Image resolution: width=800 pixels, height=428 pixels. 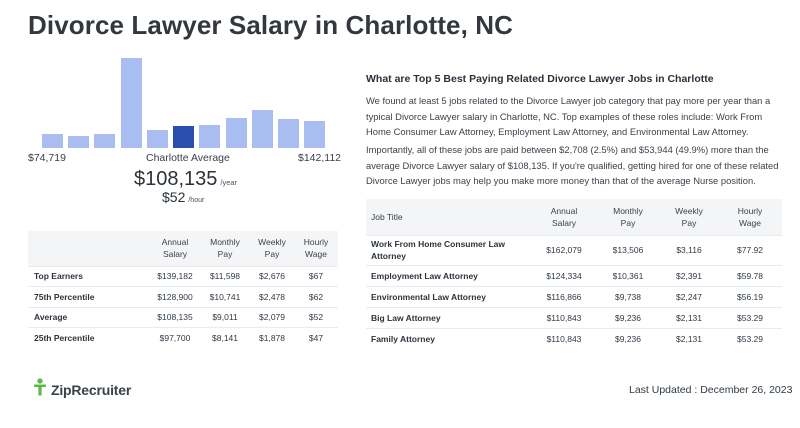 What do you see at coordinates (564, 275) in the screenshot?
I see `table-cell: $124,334` at bounding box center [564, 275].